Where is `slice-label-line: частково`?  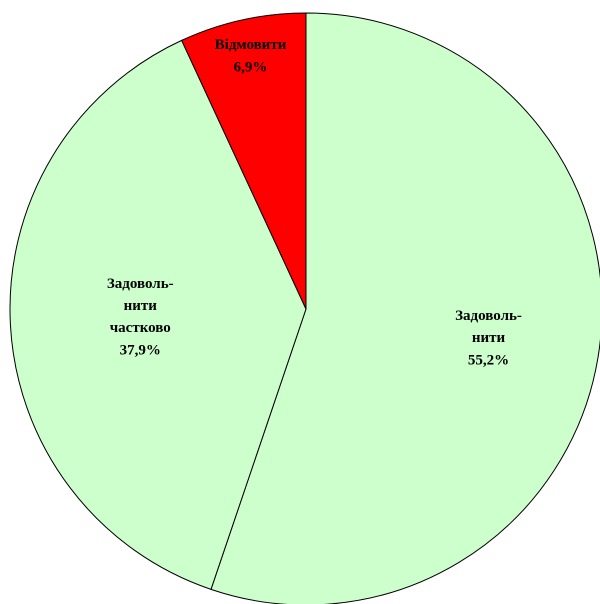 slice-label-line: частково is located at coordinates (140, 328).